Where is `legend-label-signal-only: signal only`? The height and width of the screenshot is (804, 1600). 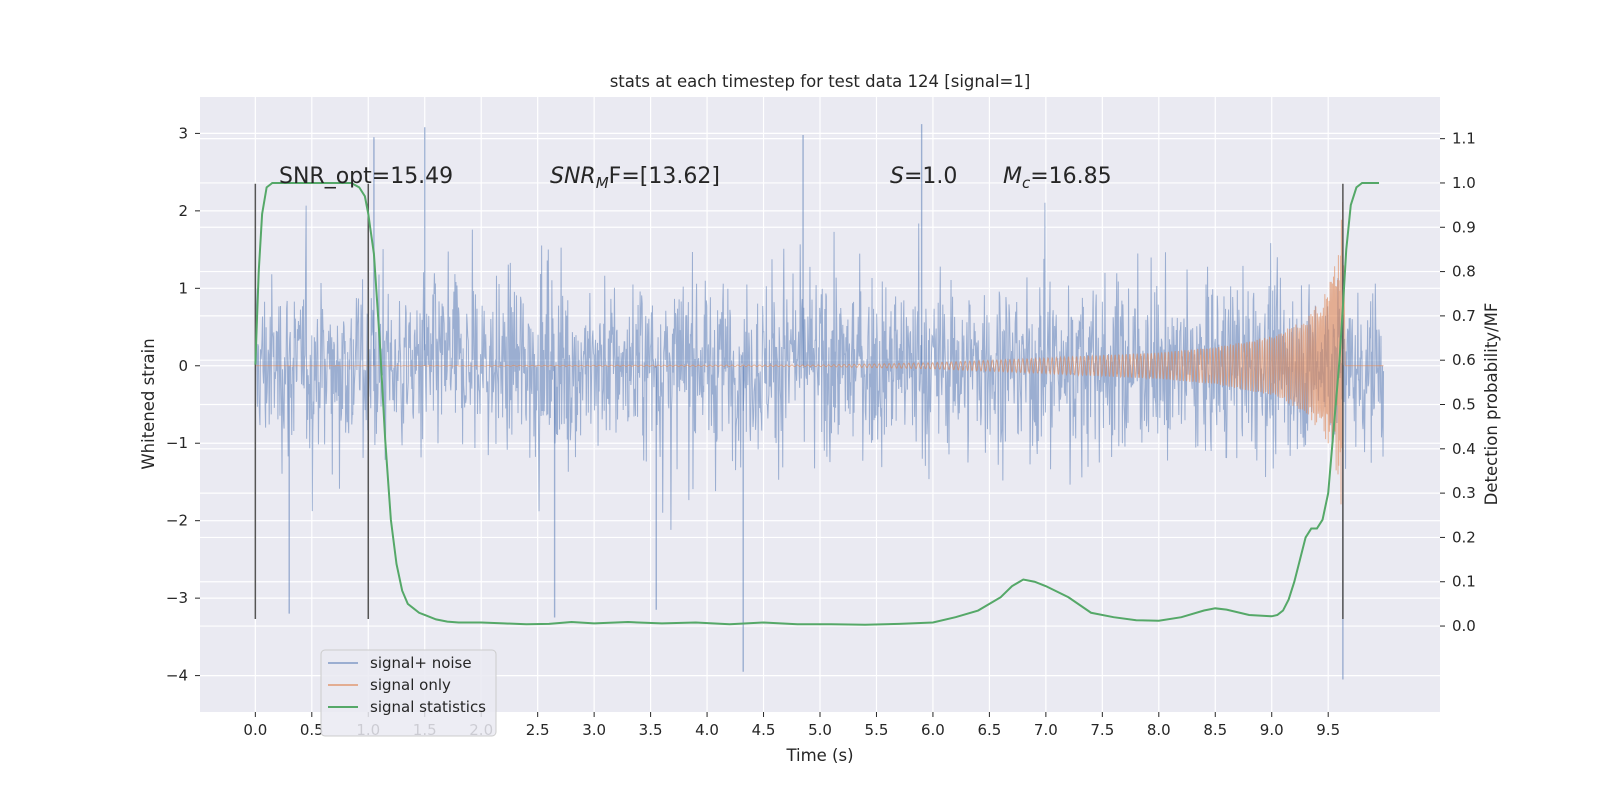 legend-label-signal-only: signal only is located at coordinates (410, 685).